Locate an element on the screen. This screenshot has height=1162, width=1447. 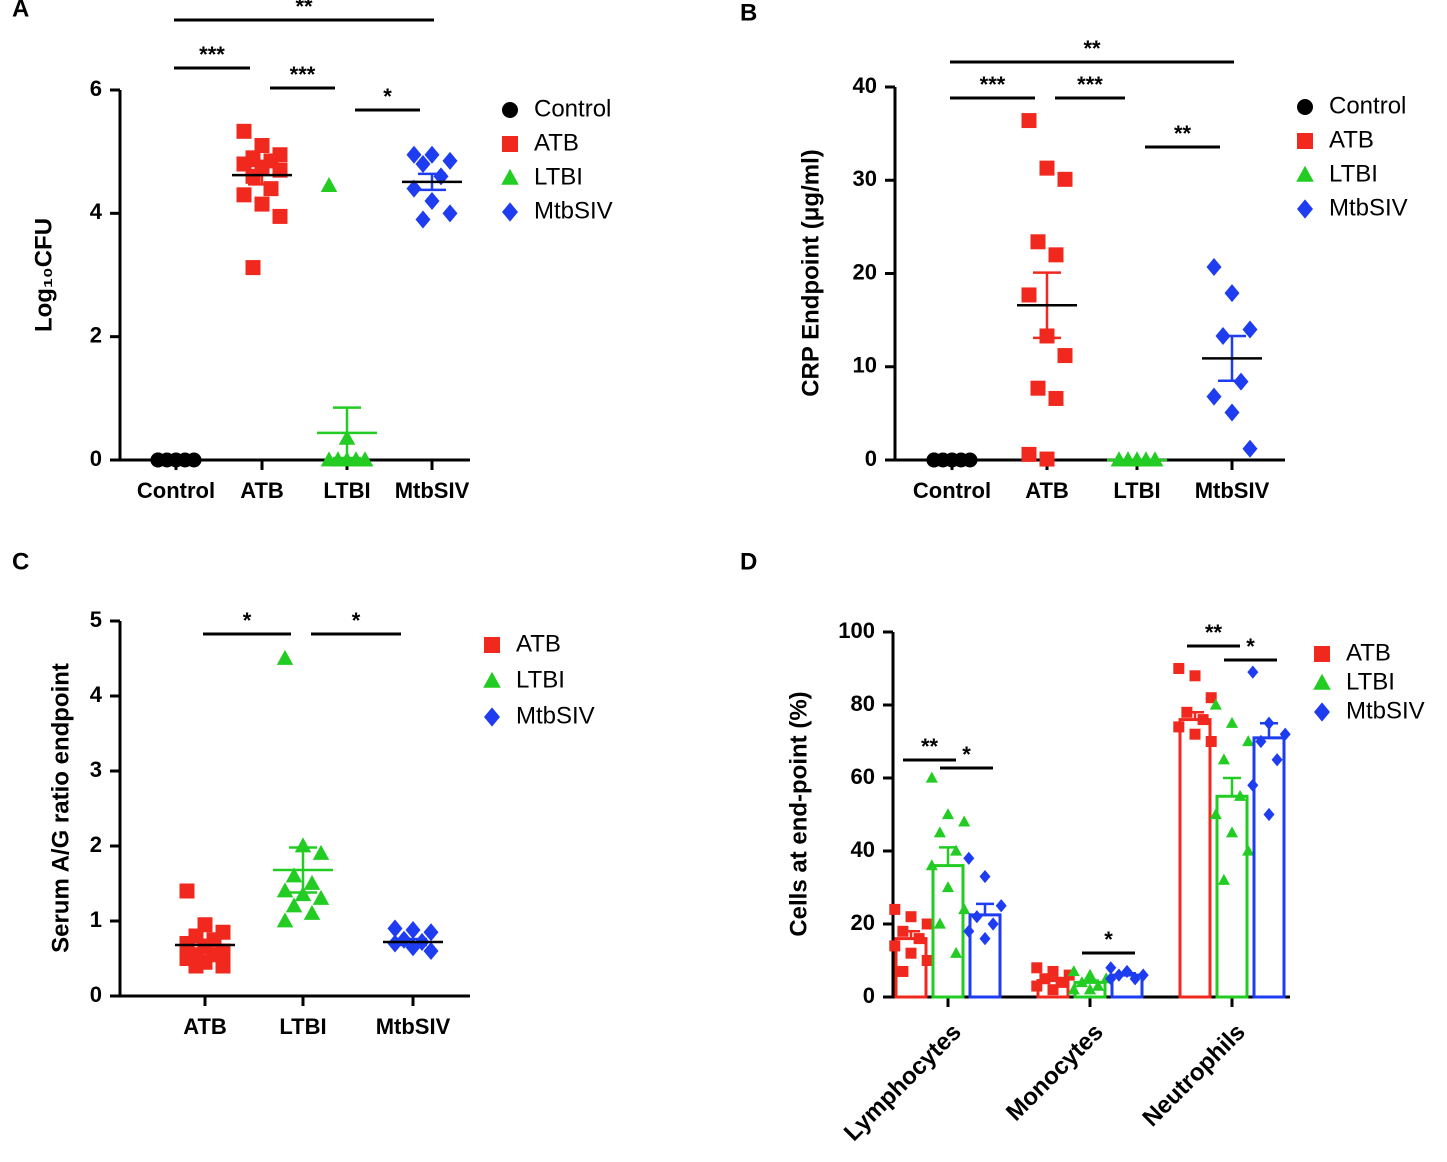
legend-label: MtbSIV is located at coordinates (1385, 710).